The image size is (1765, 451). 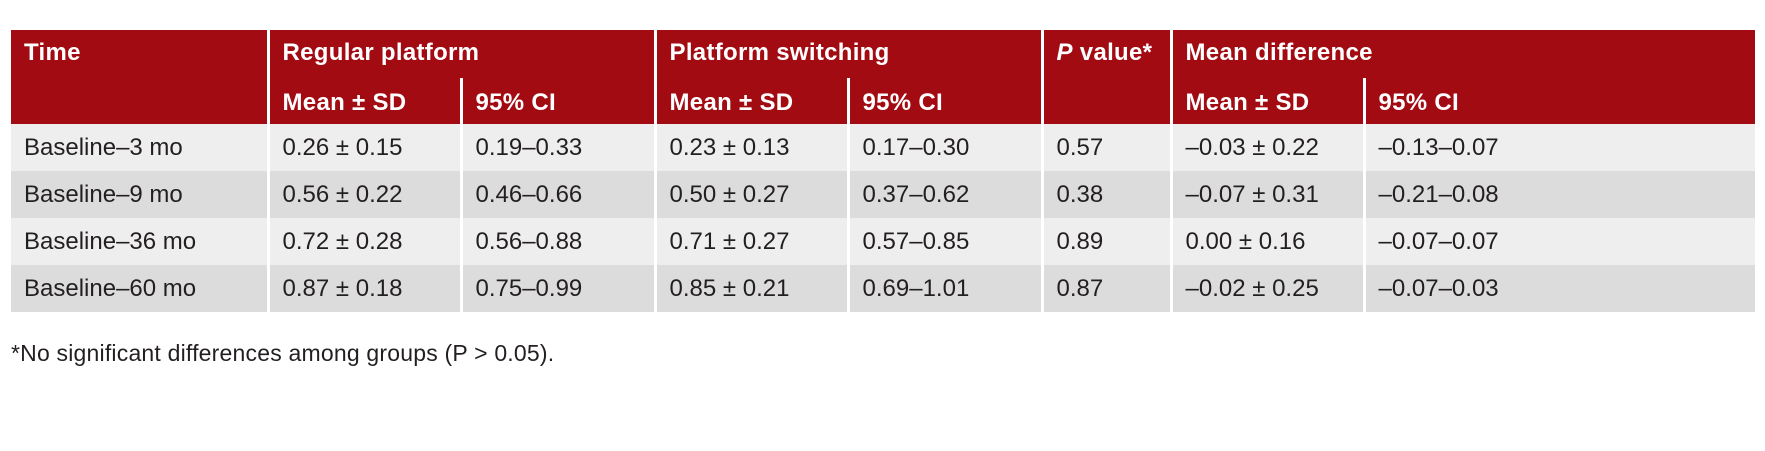 What do you see at coordinates (557, 241) in the screenshot?
I see `cell-rp-ci: 0.56–0.88` at bounding box center [557, 241].